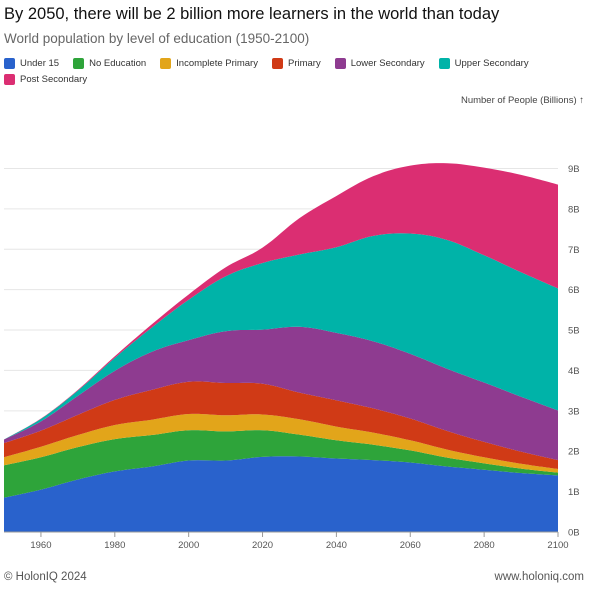 Image resolution: width=590 pixels, height=590 pixels. What do you see at coordinates (114, 545) in the screenshot?
I see `x-tick-label: 1980` at bounding box center [114, 545].